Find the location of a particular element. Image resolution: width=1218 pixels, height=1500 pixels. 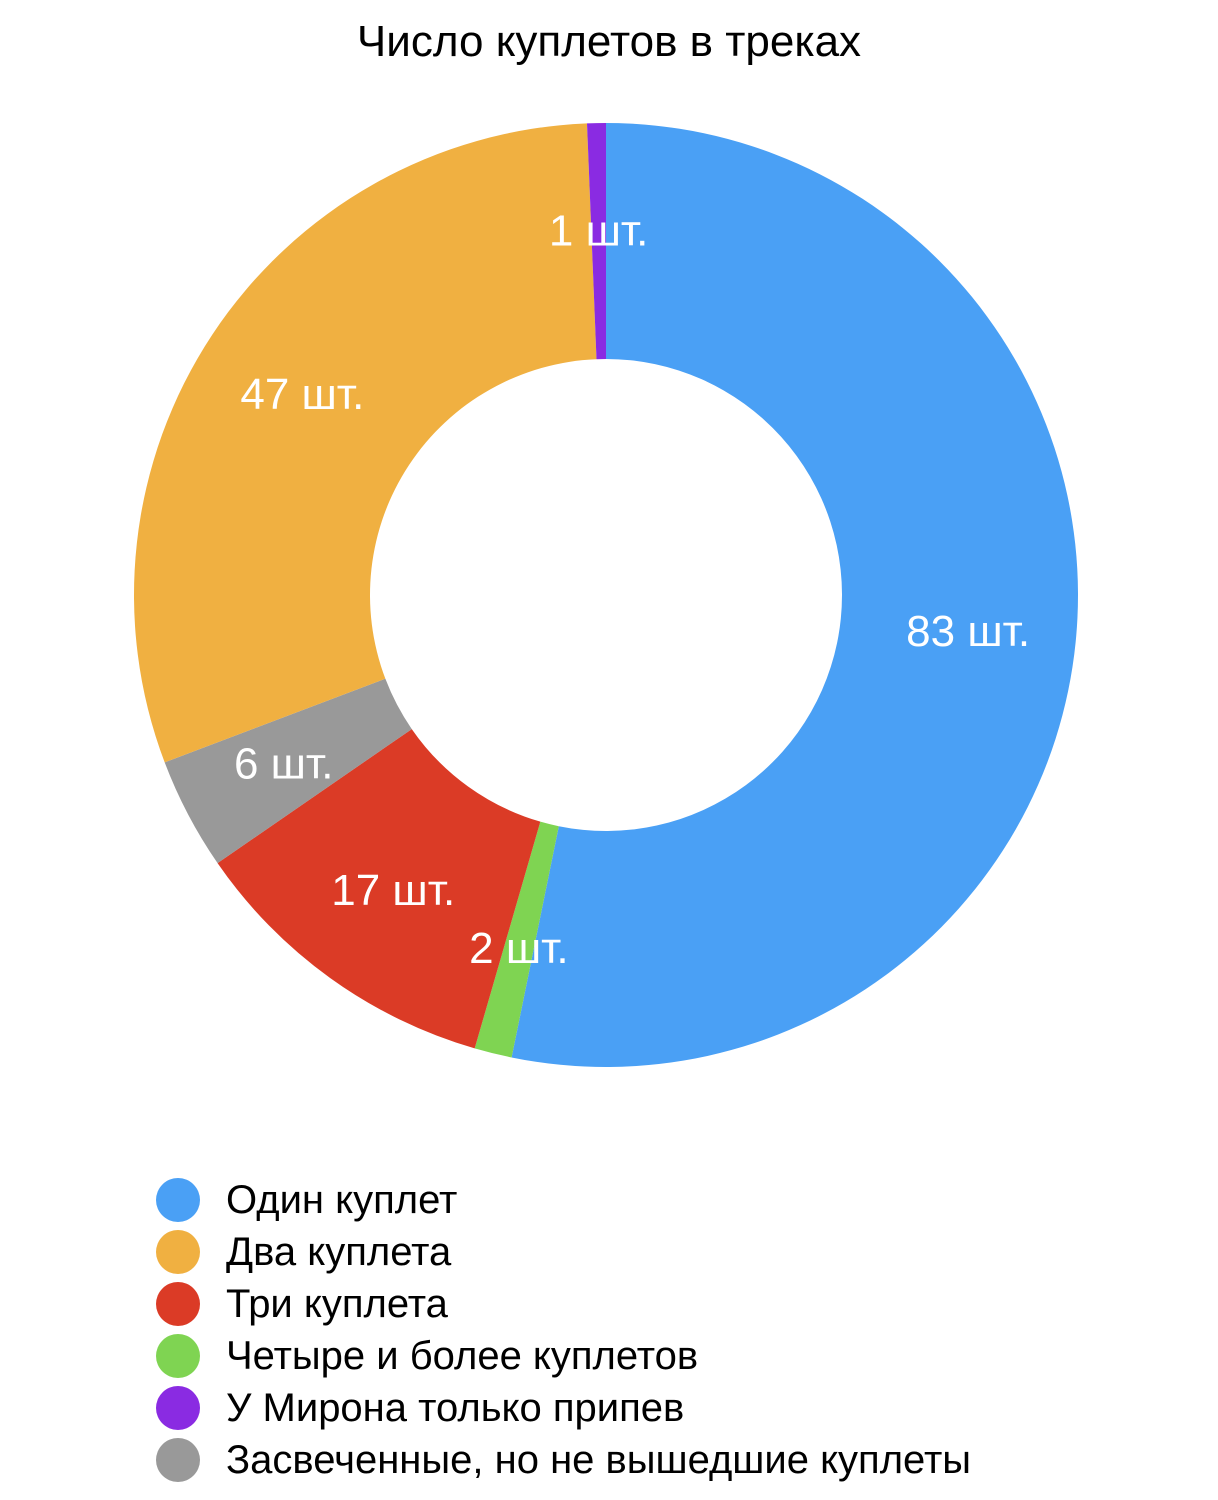

slice-value-label-4: 47 шт. is located at coordinates (302, 394).